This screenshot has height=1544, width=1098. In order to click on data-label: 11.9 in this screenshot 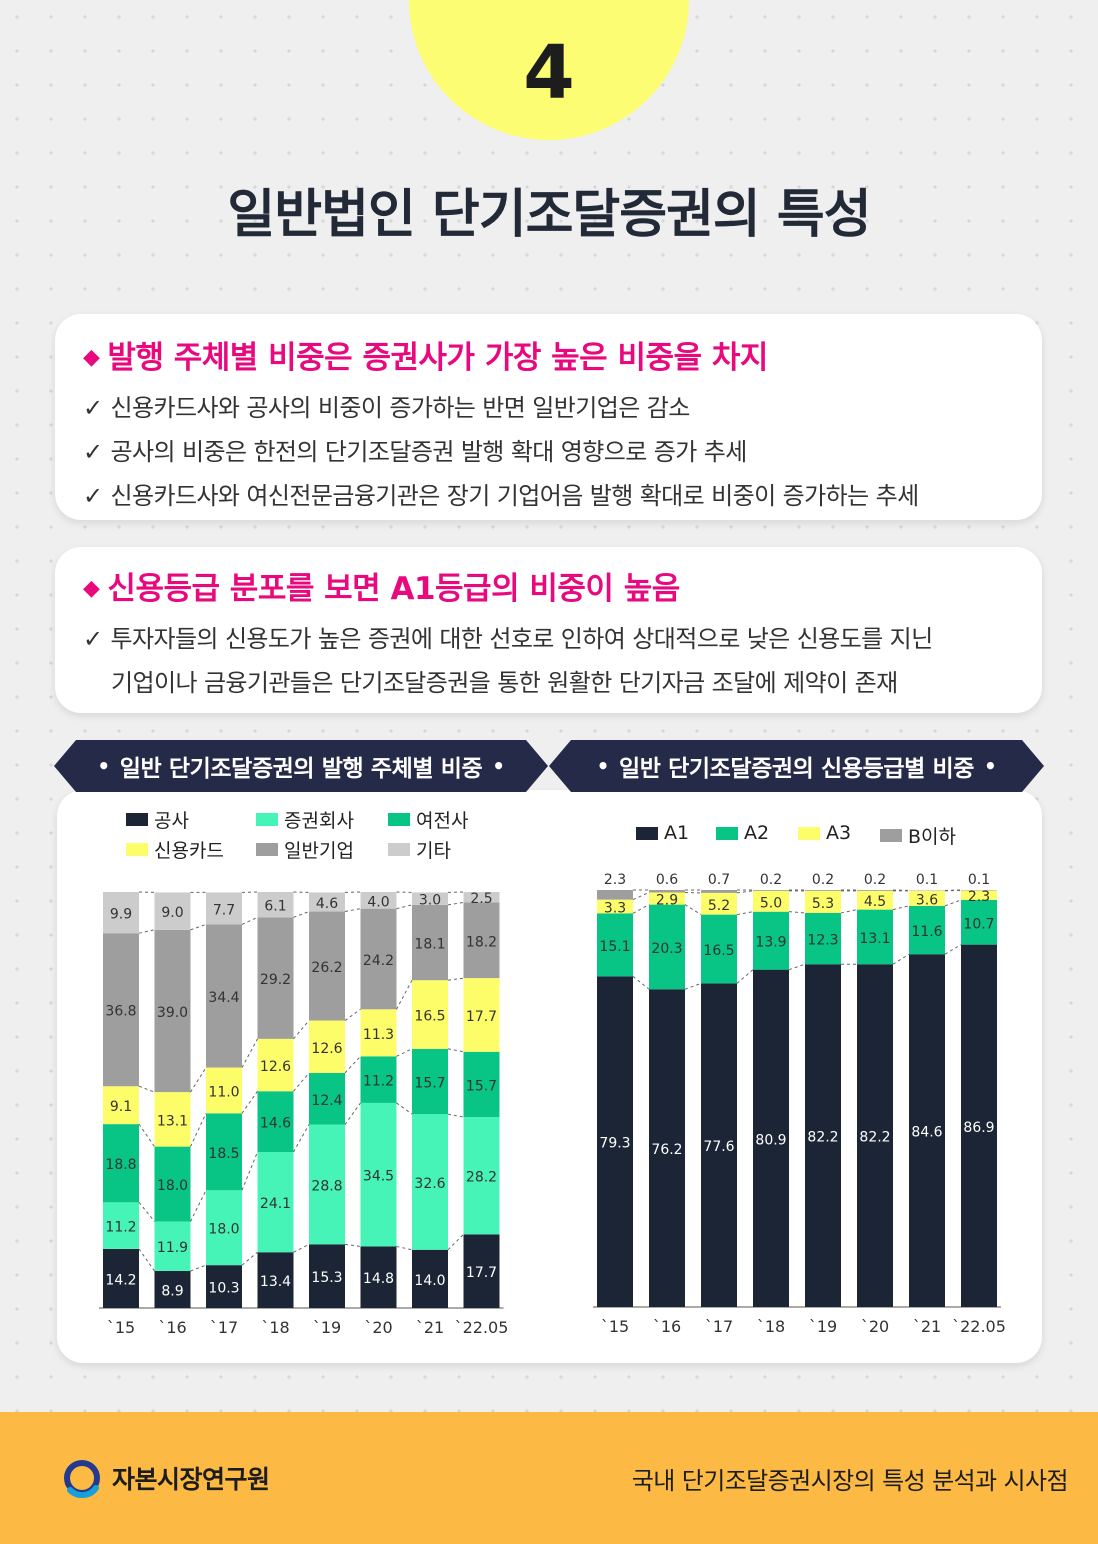, I will do `click(172, 1248)`.